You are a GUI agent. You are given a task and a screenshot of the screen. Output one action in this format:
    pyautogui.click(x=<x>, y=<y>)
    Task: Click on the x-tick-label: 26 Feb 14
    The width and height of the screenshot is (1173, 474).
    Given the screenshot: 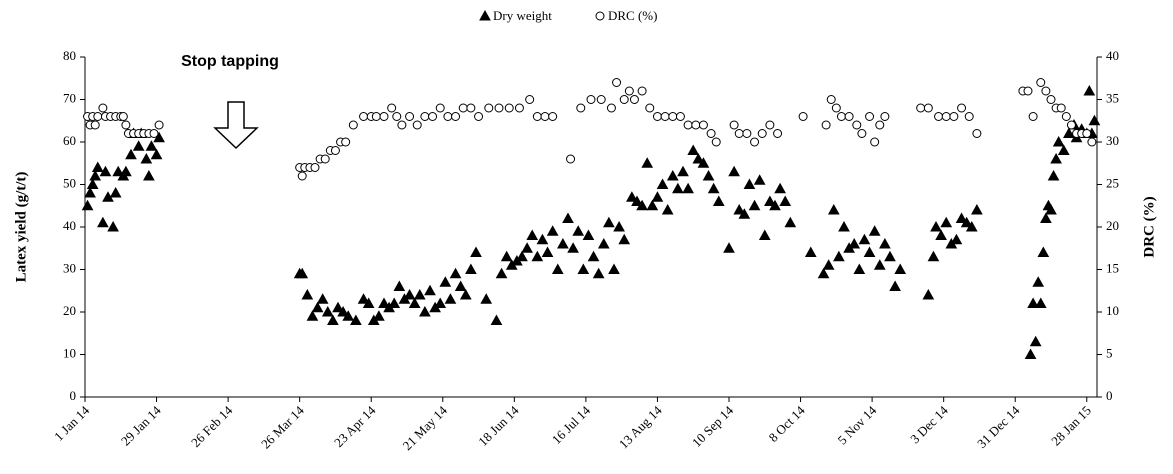 What is the action you would take?
    pyautogui.click(x=212, y=426)
    